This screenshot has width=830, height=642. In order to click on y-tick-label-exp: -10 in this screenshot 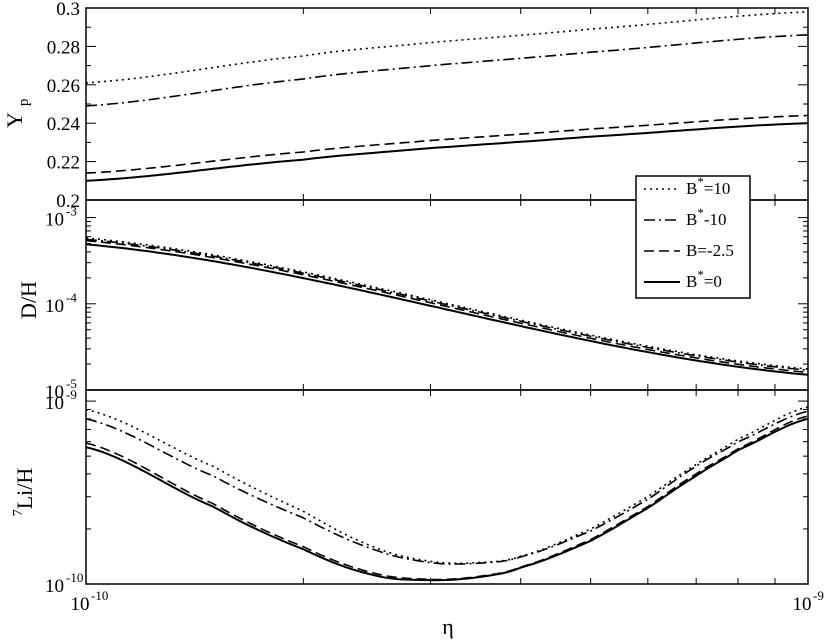, I will do `click(74, 577)`.